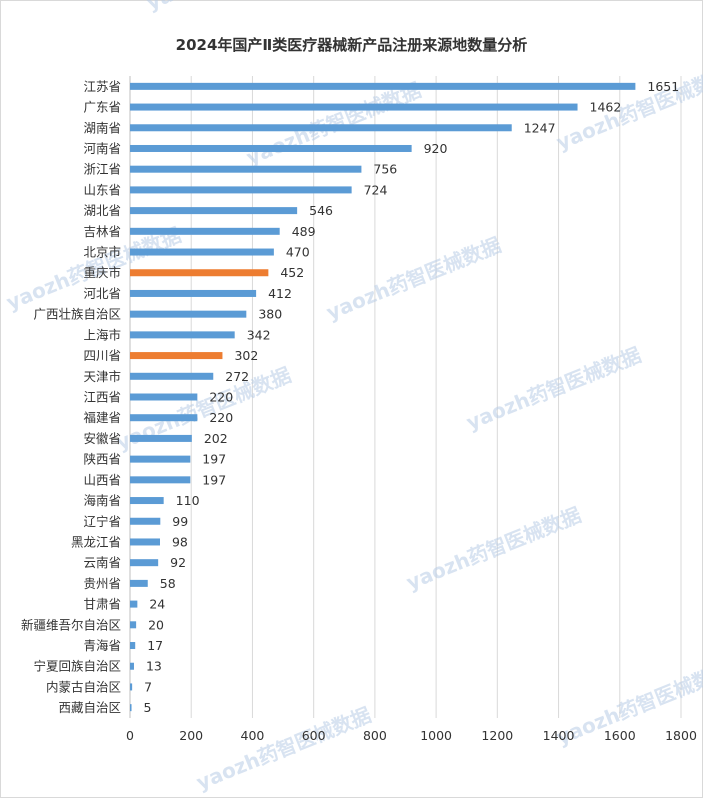  I want to click on value-label: 92, so click(178, 562).